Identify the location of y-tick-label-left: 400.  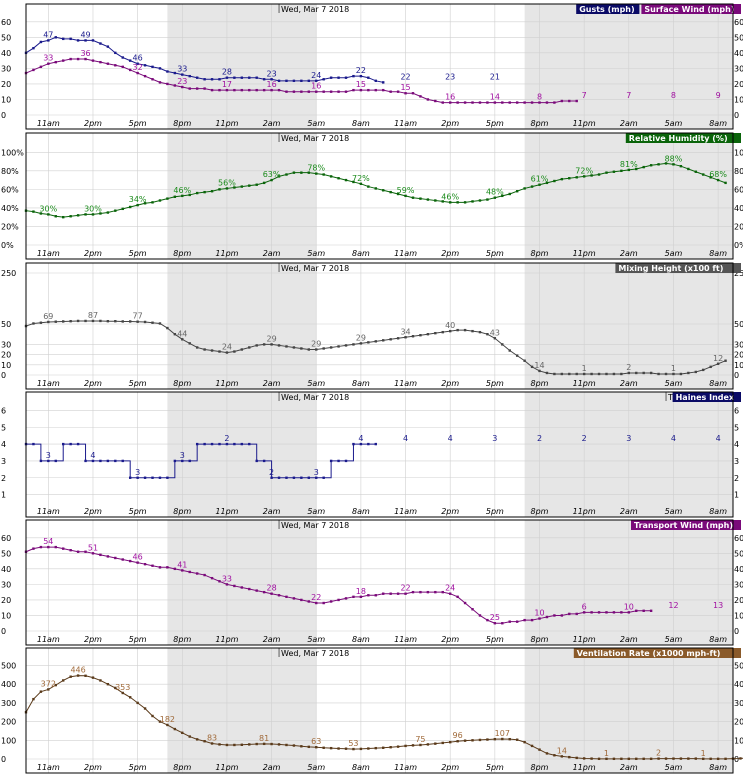
(8, 684).